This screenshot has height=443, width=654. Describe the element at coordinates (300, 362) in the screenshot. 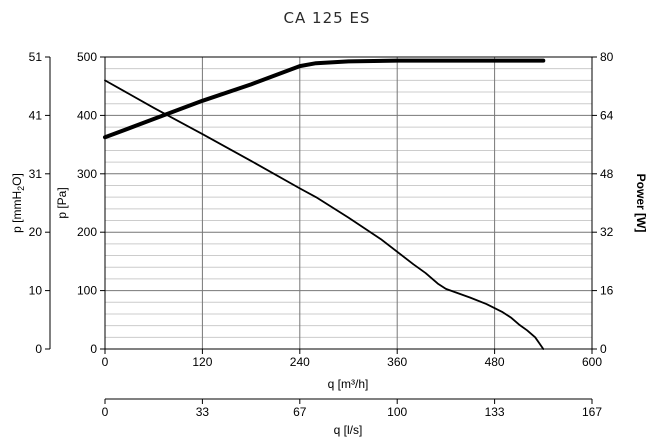

I see `x-tick-label: 240` at that location.